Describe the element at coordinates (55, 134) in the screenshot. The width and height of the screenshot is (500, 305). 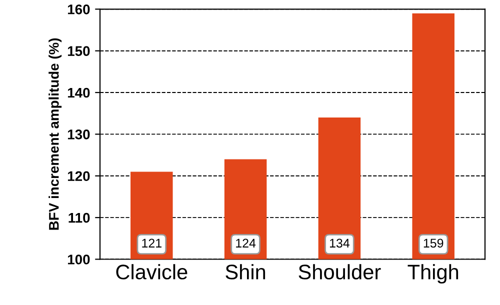
I see `y-axis-title: BFV increment amplitude (%)` at that location.